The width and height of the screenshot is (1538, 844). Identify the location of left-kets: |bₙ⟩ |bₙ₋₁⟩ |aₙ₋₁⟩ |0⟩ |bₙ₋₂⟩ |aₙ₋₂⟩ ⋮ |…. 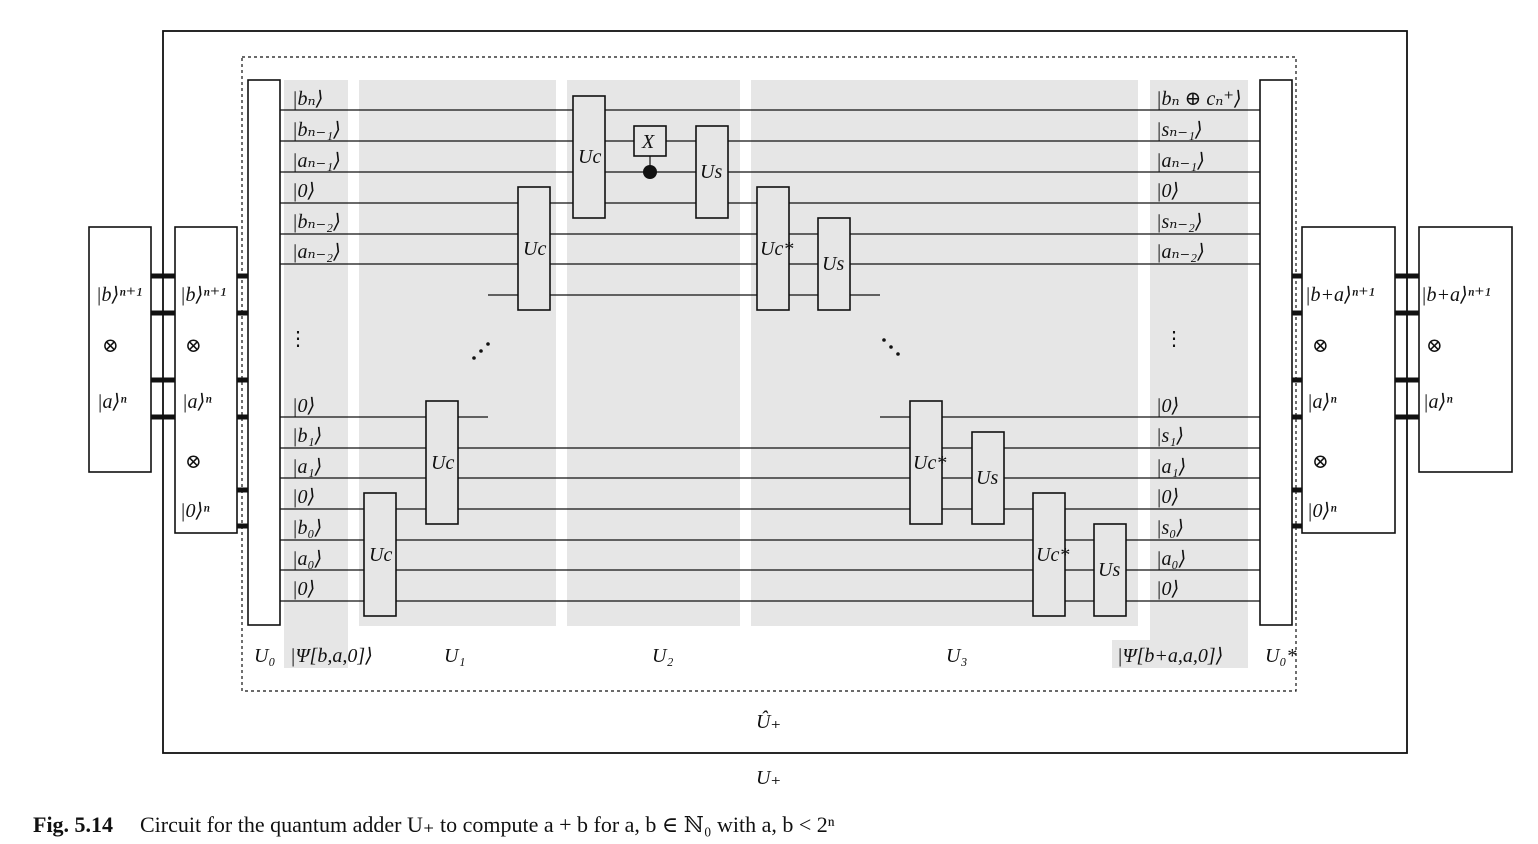
(314, 344).